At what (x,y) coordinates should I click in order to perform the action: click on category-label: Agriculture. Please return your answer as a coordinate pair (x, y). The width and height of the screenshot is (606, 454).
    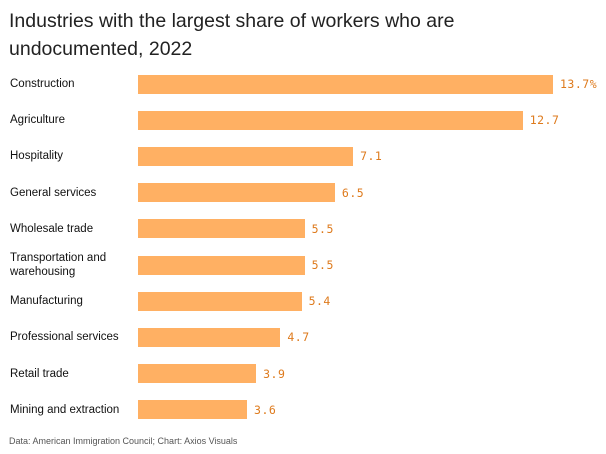
    Looking at the image, I should click on (37, 120).